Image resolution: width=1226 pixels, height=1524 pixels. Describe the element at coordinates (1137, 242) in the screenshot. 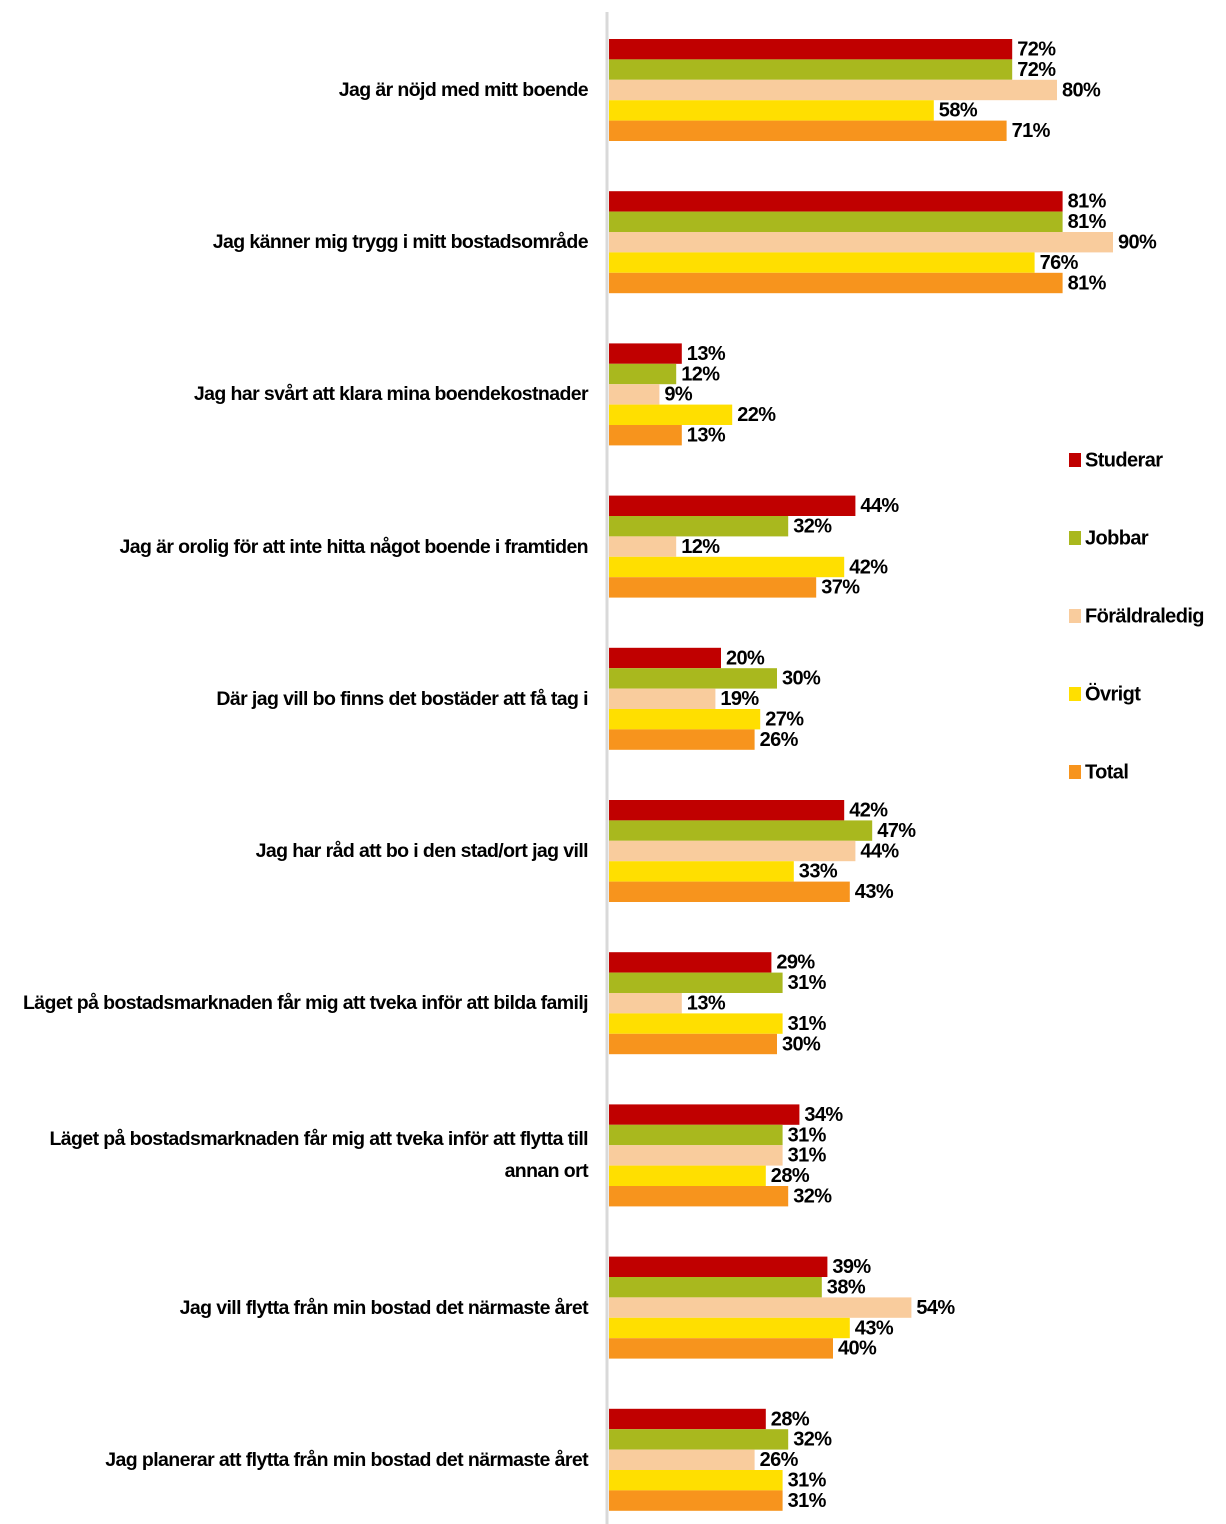

I see `value-label: 90%` at that location.